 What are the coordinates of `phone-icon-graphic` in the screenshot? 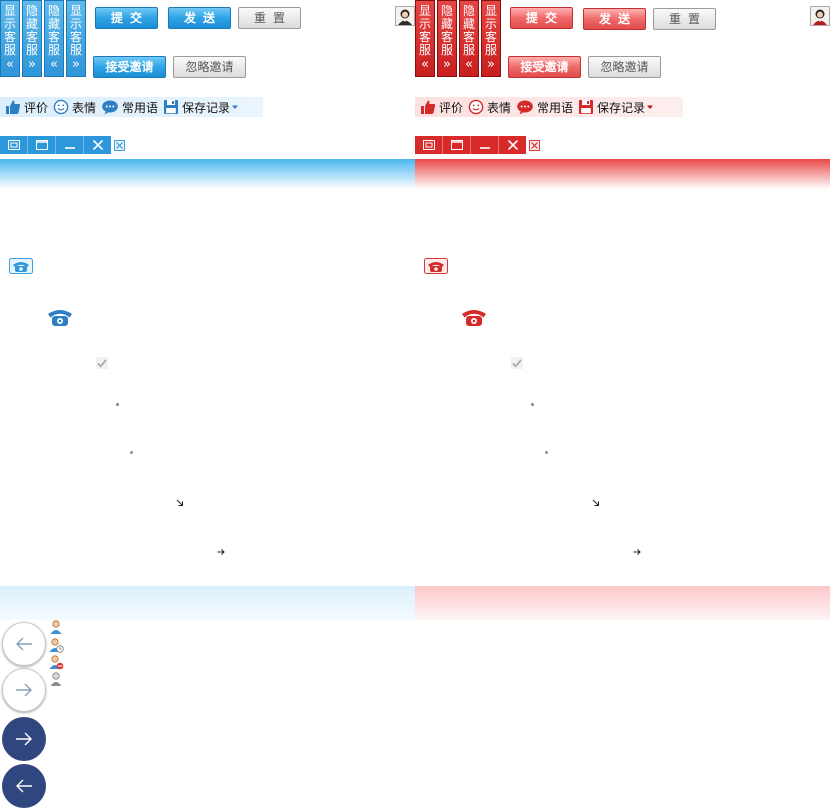 It's located at (21, 266).